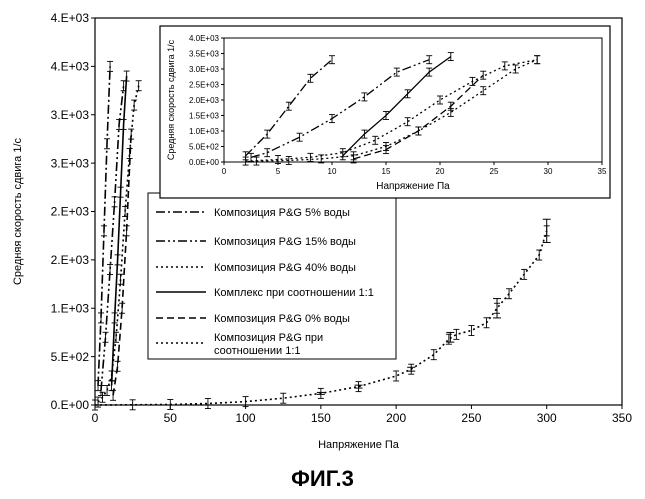  I want to click on inset-x-tick-label: 30, so click(548, 171).